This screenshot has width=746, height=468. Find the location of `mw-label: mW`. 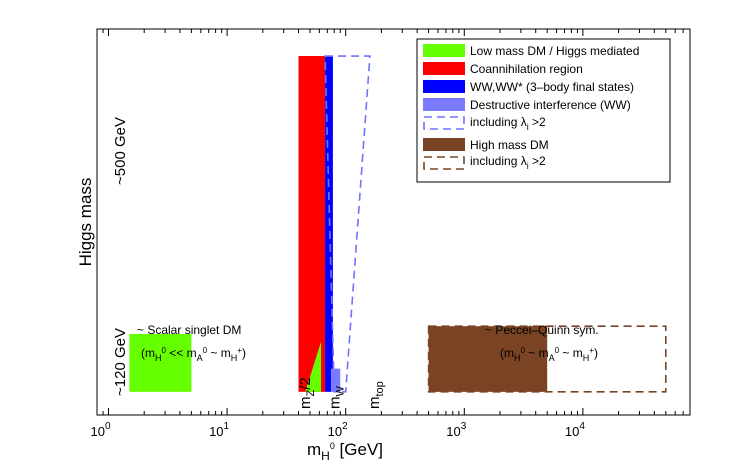

mw-label: mW is located at coordinates (336, 398).